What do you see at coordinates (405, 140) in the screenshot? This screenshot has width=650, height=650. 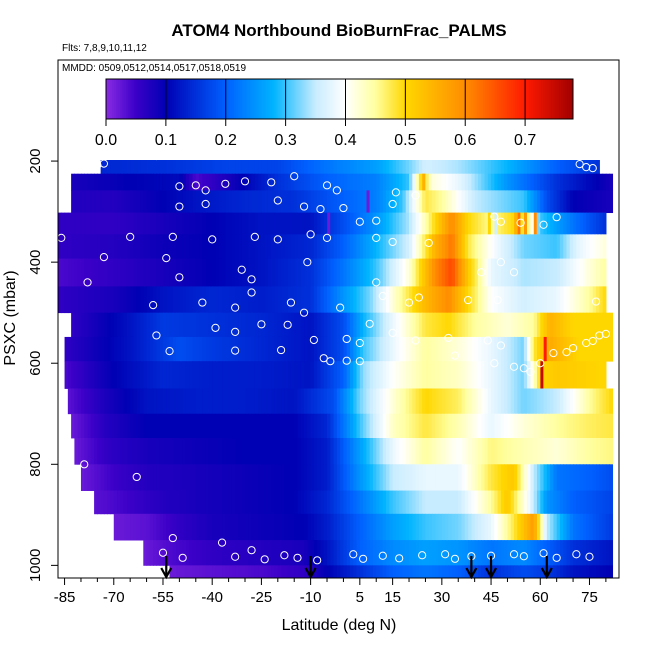 I see `colorbar-tick-label: 0.5` at bounding box center [405, 140].